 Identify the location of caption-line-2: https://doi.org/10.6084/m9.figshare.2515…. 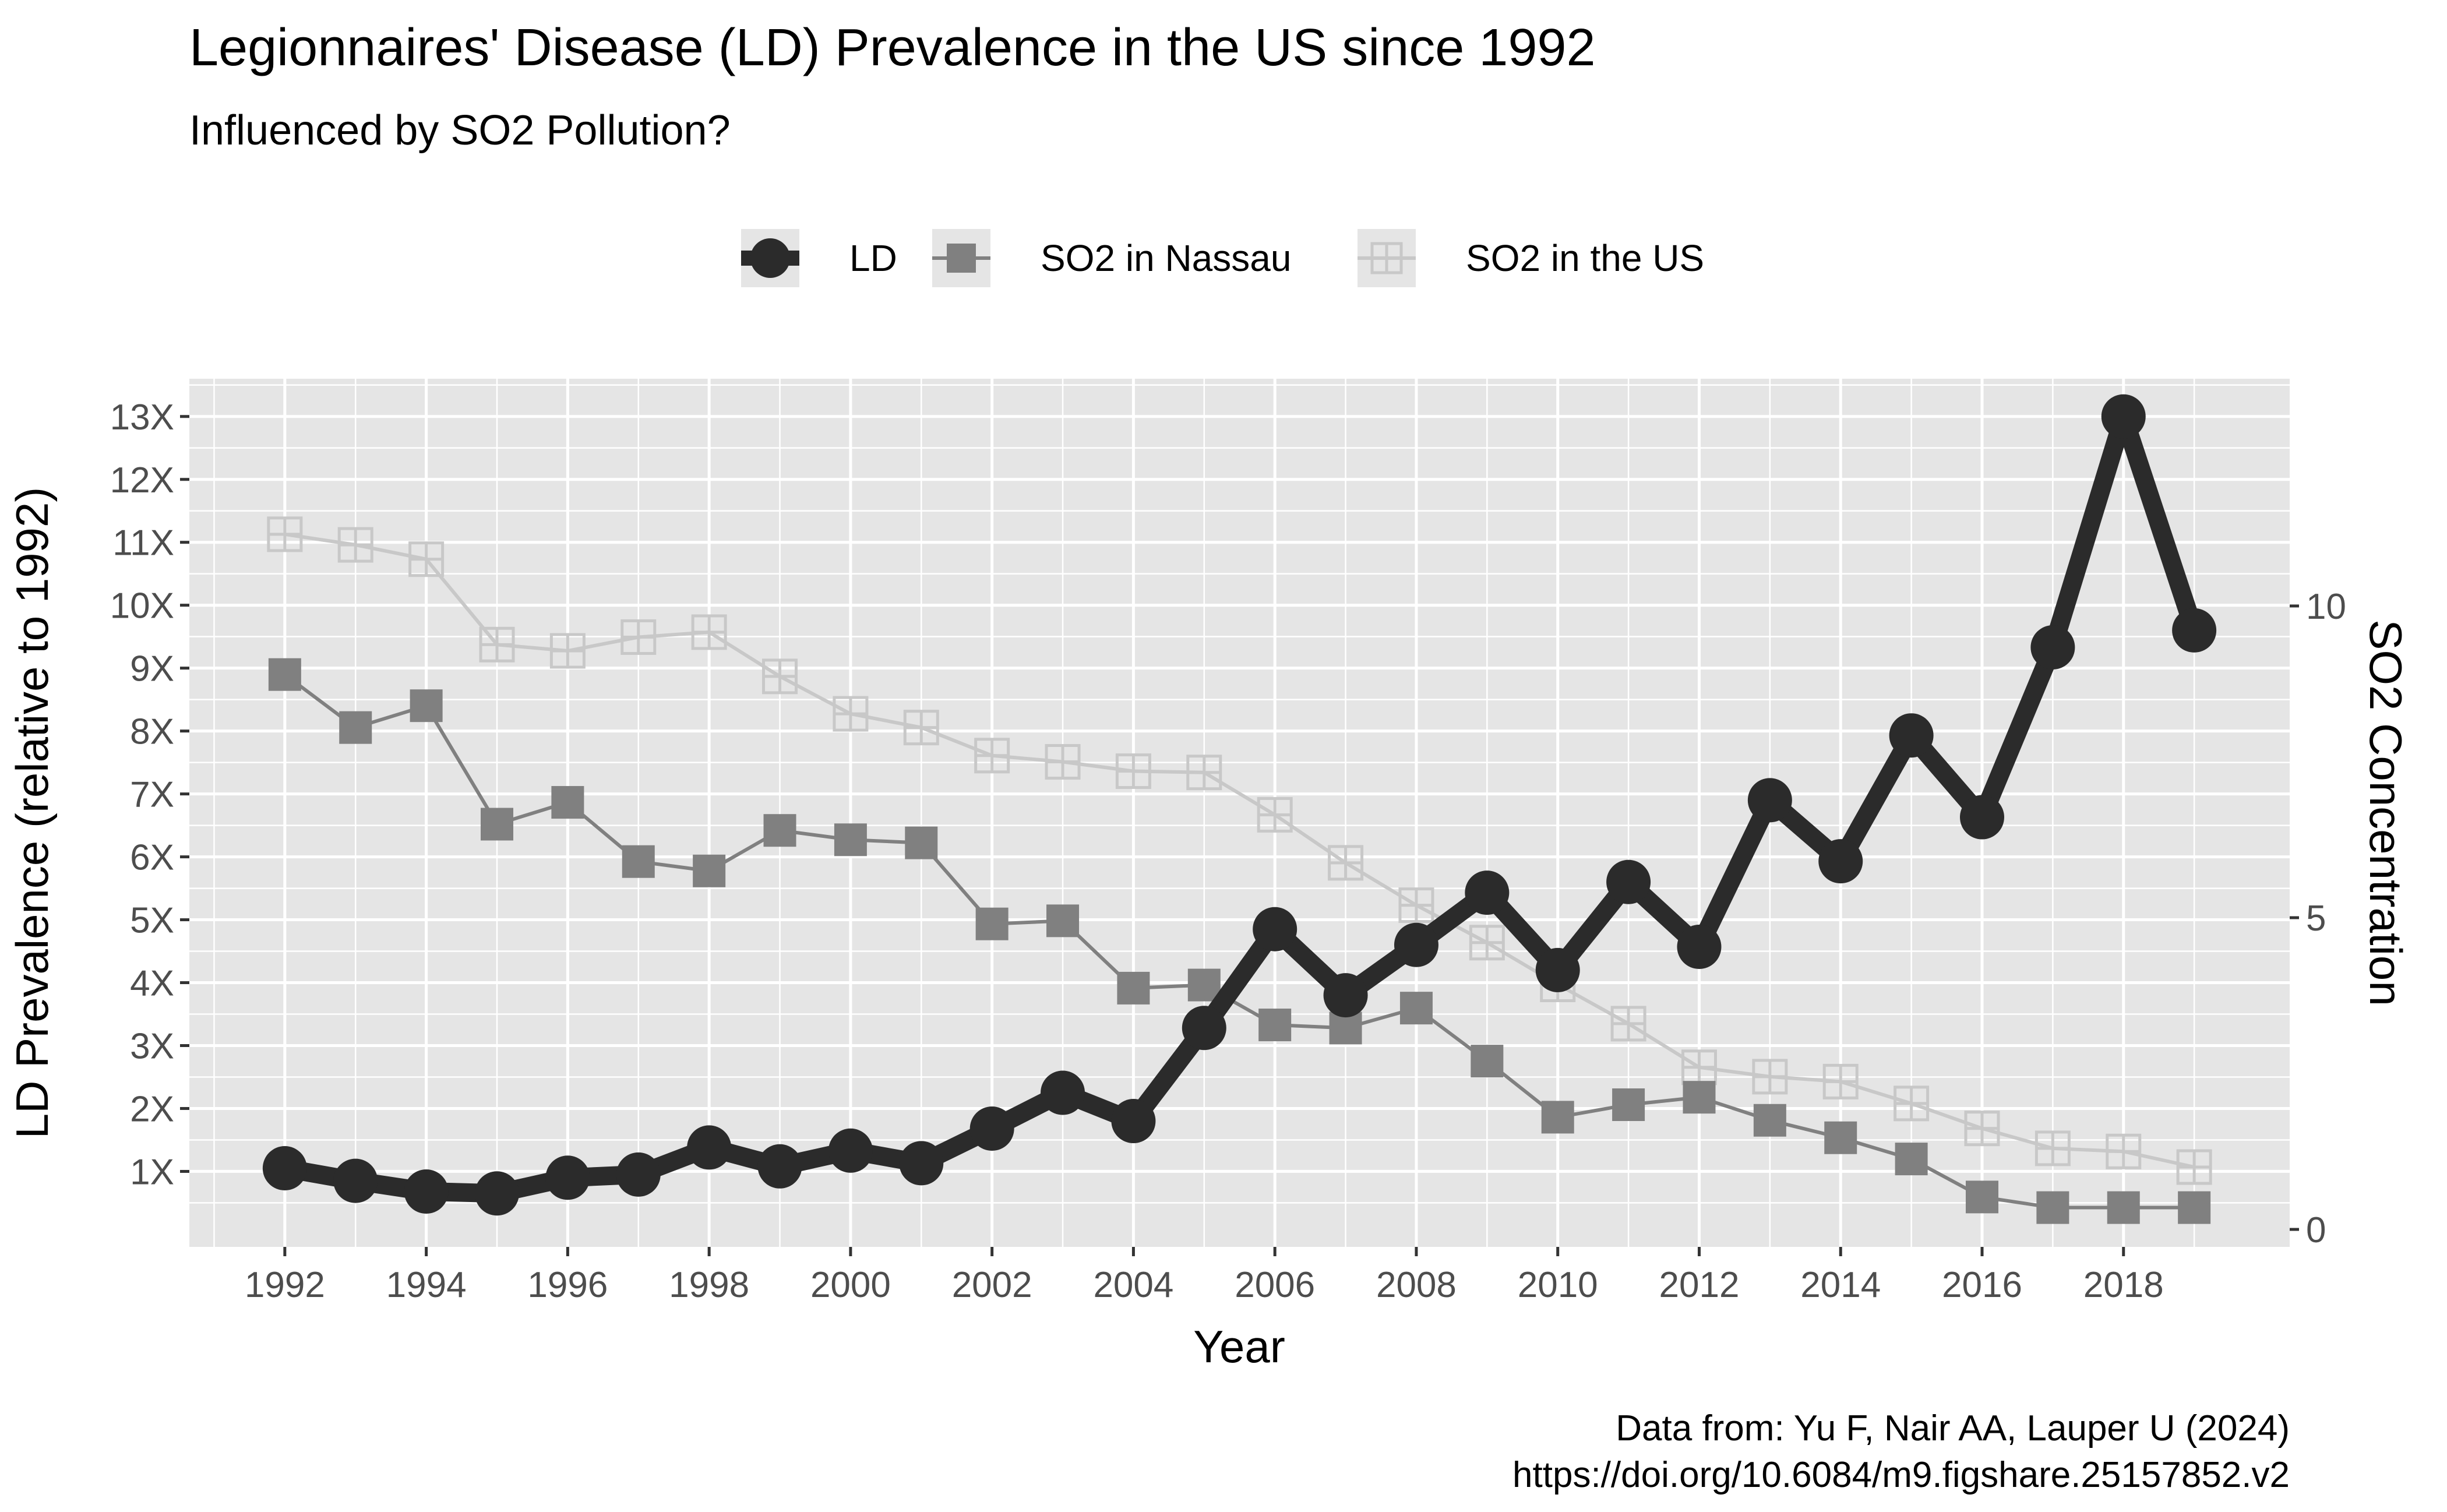
(1901, 1475).